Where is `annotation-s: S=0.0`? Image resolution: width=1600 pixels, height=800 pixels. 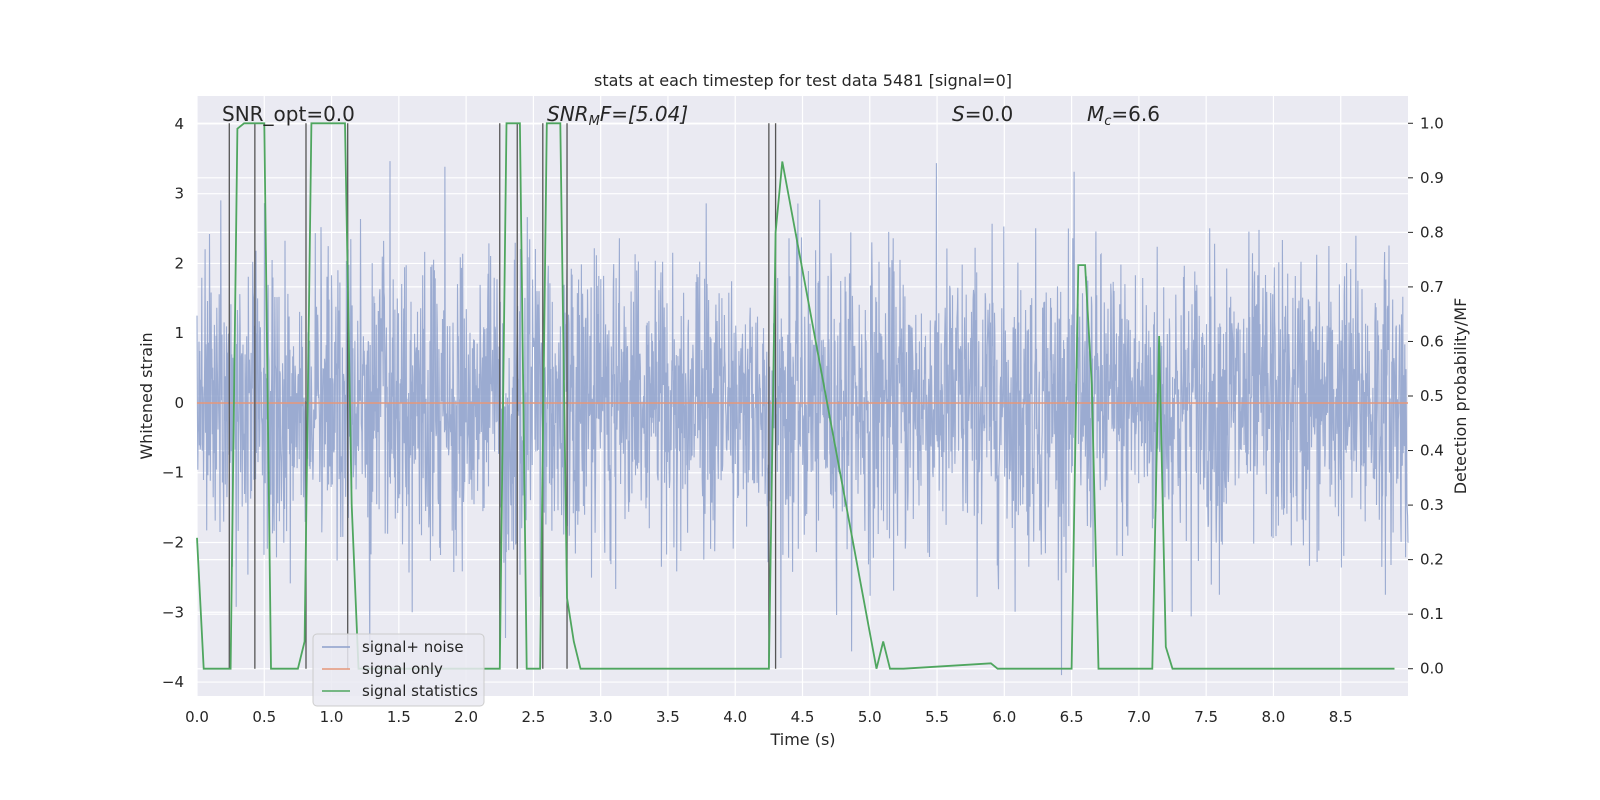
annotation-s: S=0.0 is located at coordinates (982, 114).